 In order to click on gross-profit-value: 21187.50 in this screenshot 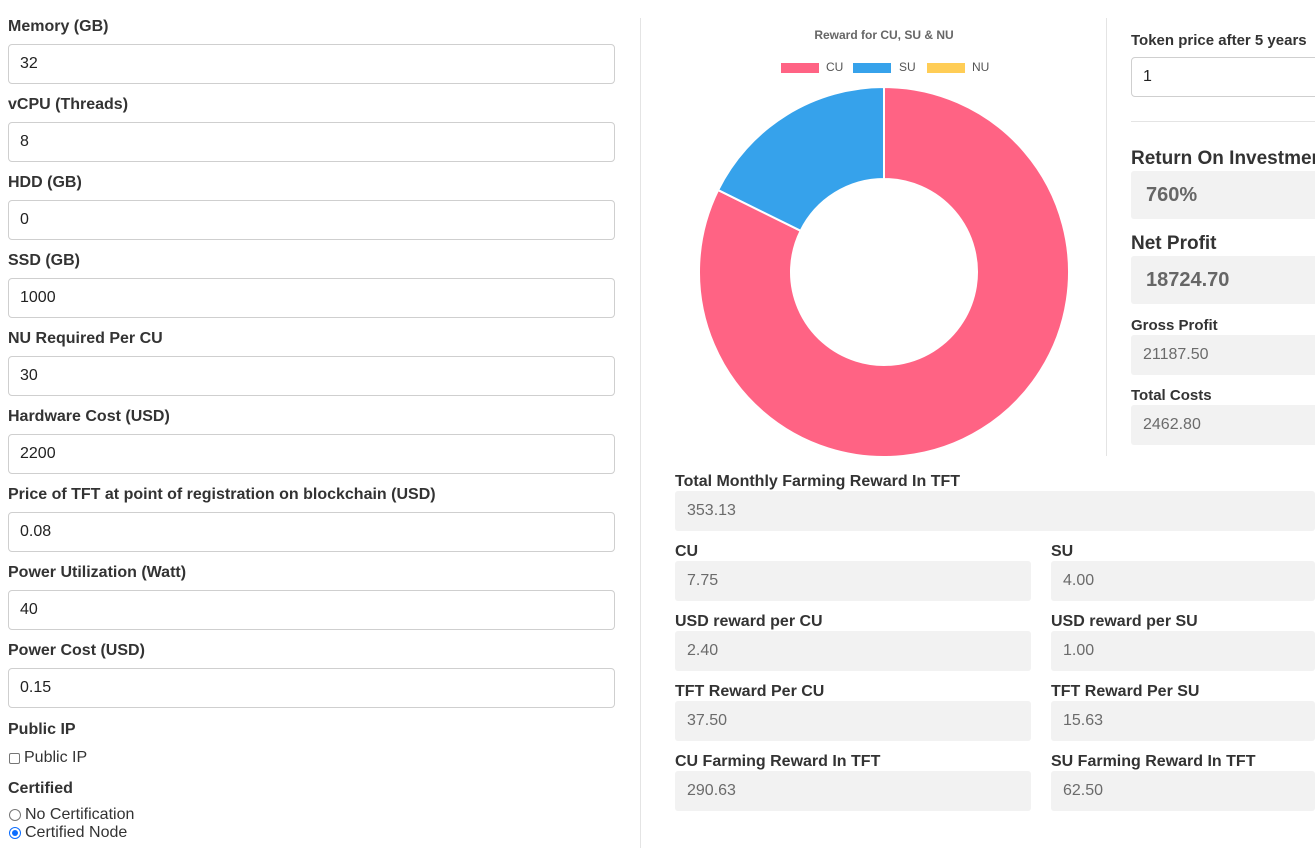, I will do `click(1223, 355)`.